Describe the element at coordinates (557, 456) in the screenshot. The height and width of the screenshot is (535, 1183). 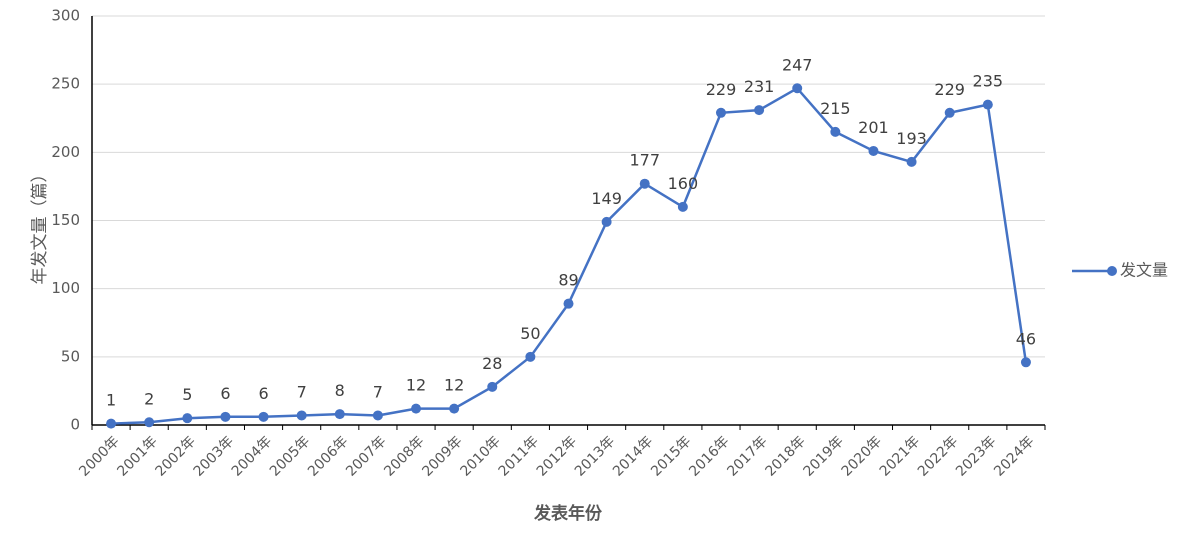
I see `x-tick-label: 2012年` at that location.